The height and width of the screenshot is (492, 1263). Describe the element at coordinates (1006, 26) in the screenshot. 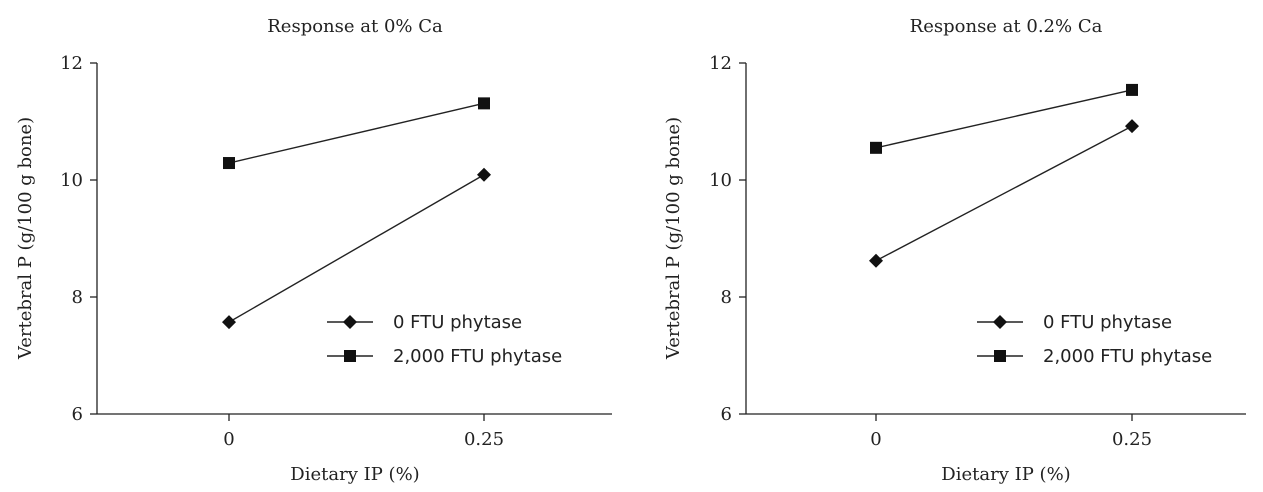

I see `chart-title: Response at 0.2% Ca` at that location.